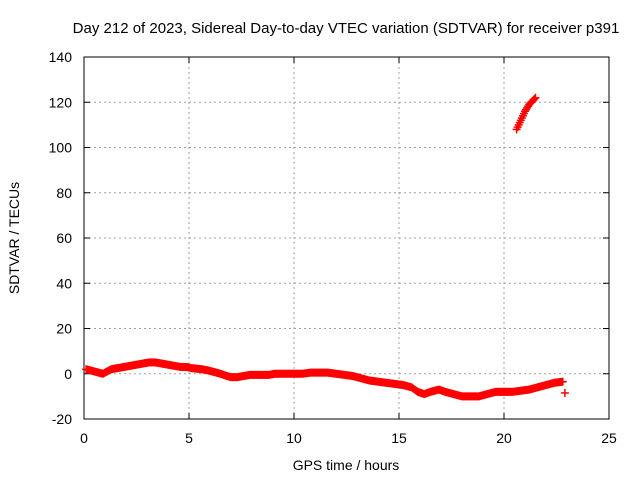 This screenshot has width=640, height=480. Describe the element at coordinates (504, 438) in the screenshot. I see `x-tick-label: 20` at that location.